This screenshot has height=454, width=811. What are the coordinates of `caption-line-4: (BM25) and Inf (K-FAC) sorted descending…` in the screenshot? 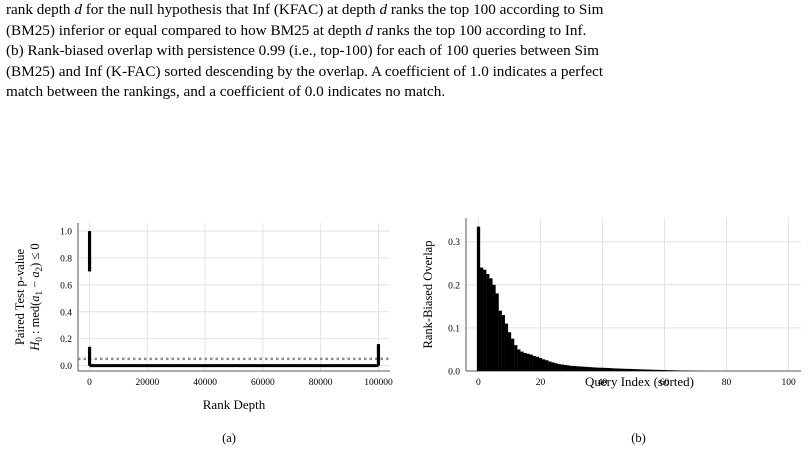 It's located at (305, 71).